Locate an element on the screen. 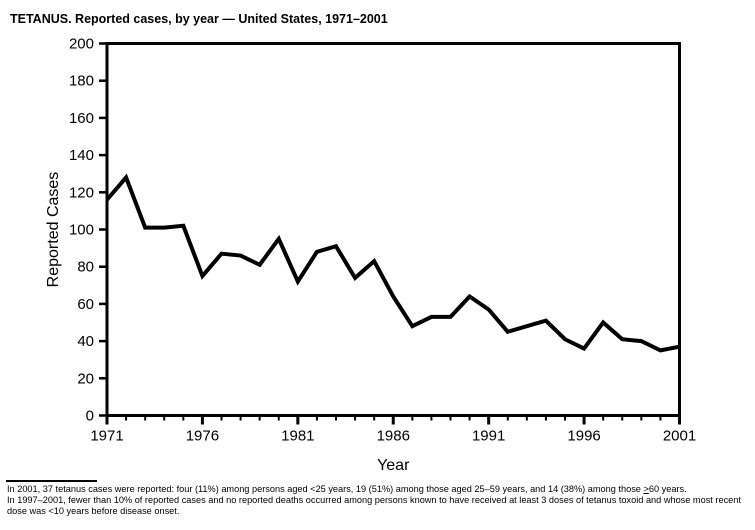 This screenshot has height=530, width=755. y-tick-label: 0 is located at coordinates (90, 416).